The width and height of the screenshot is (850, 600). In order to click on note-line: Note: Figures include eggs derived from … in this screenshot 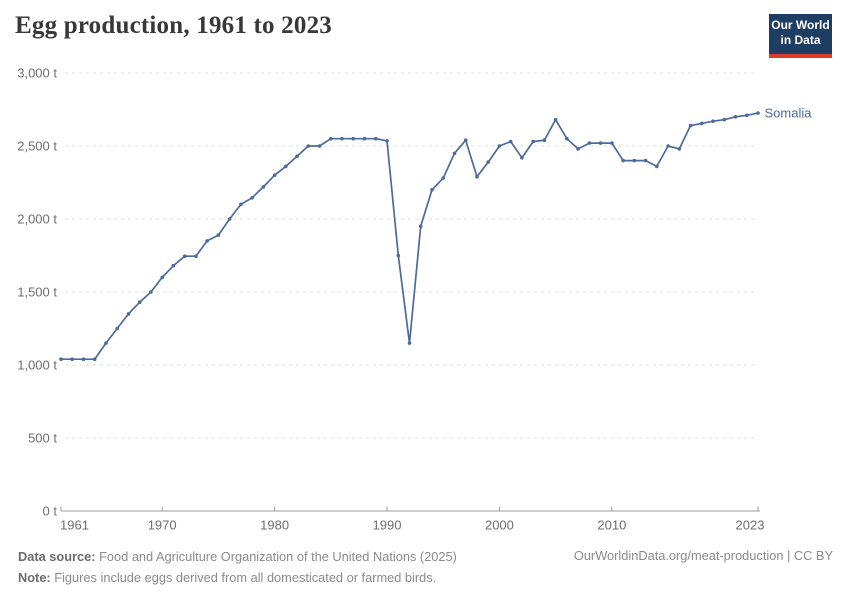, I will do `click(237, 577)`.